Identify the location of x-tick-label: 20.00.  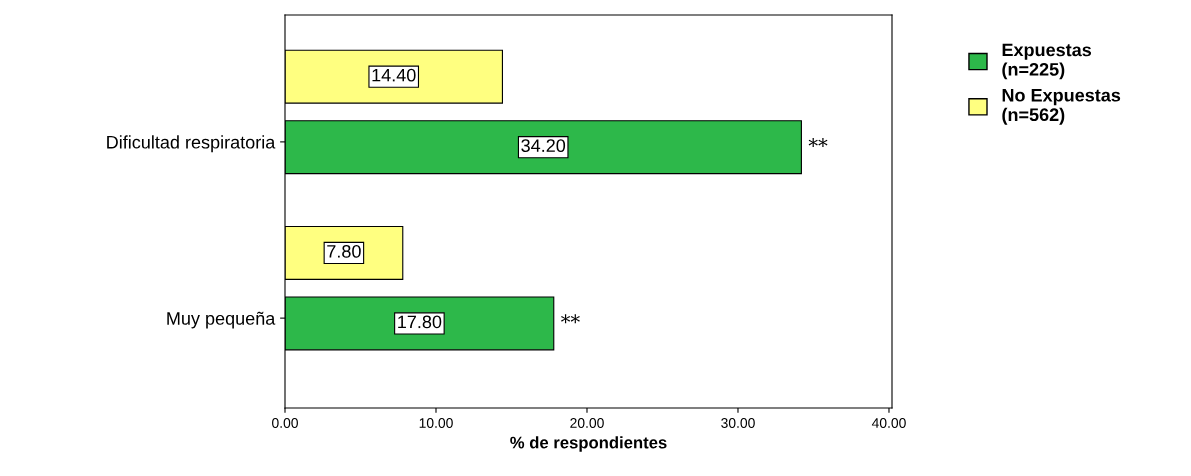
(587, 423).